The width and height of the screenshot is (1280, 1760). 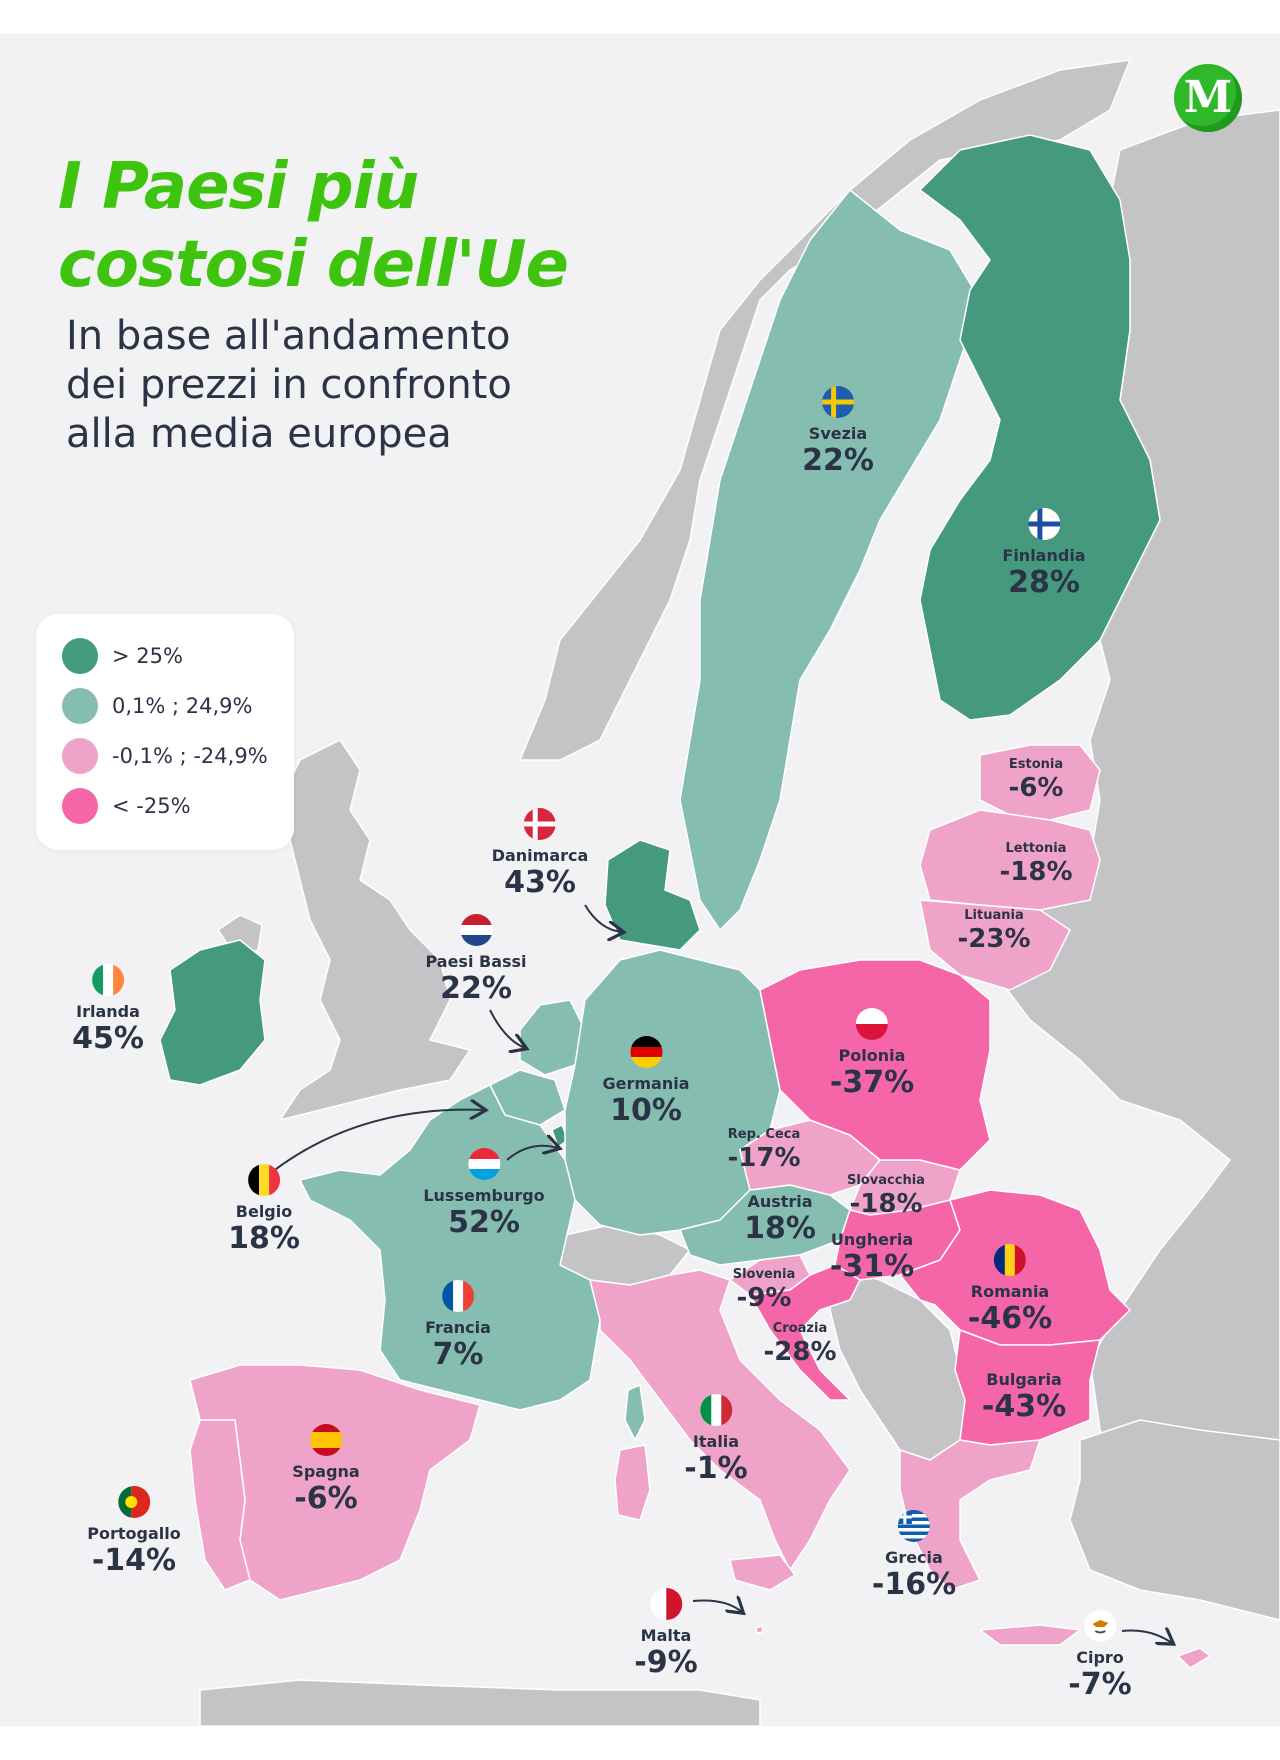 I want to click on country-value: 22%, so click(x=838, y=460).